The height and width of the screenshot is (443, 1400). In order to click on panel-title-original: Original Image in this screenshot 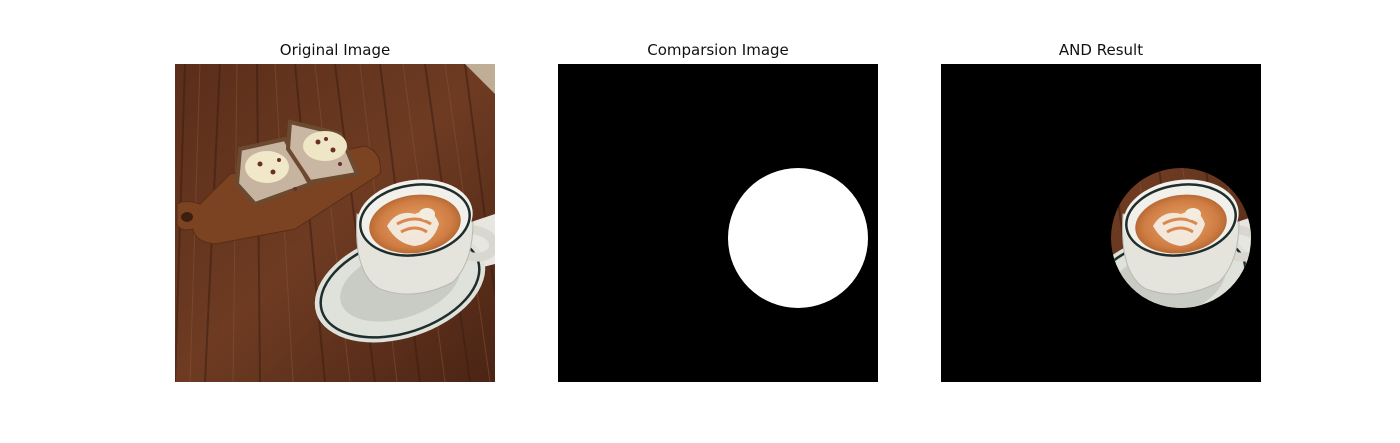, I will do `click(335, 50)`.